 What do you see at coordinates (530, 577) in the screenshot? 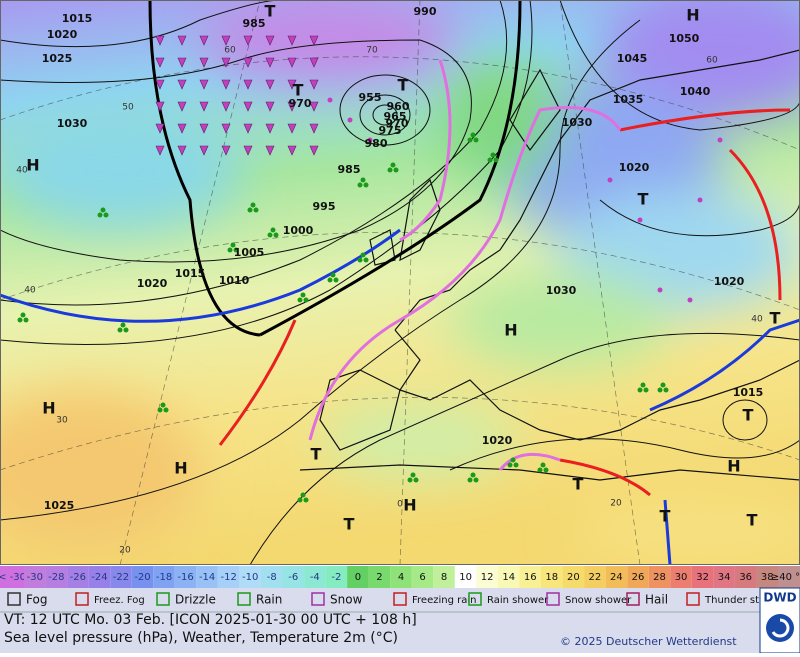
I see `scale-value: 16` at bounding box center [530, 577].